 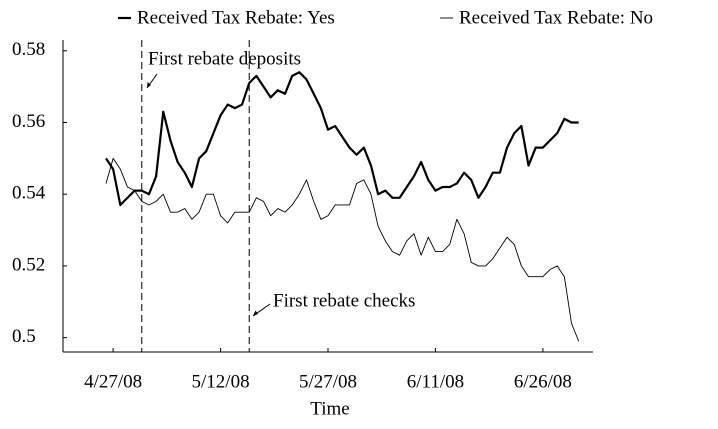 I want to click on x-tick-label: 5/27/08, so click(x=328, y=381).